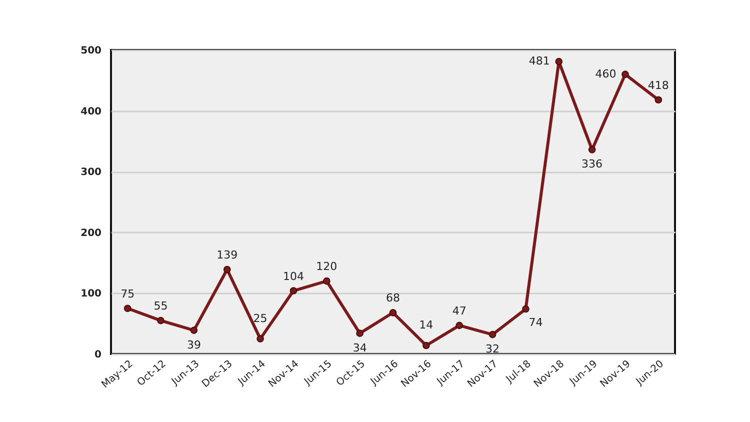 Image resolution: width=750 pixels, height=422 pixels. What do you see at coordinates (327, 267) in the screenshot?
I see `data-label: 120` at bounding box center [327, 267].